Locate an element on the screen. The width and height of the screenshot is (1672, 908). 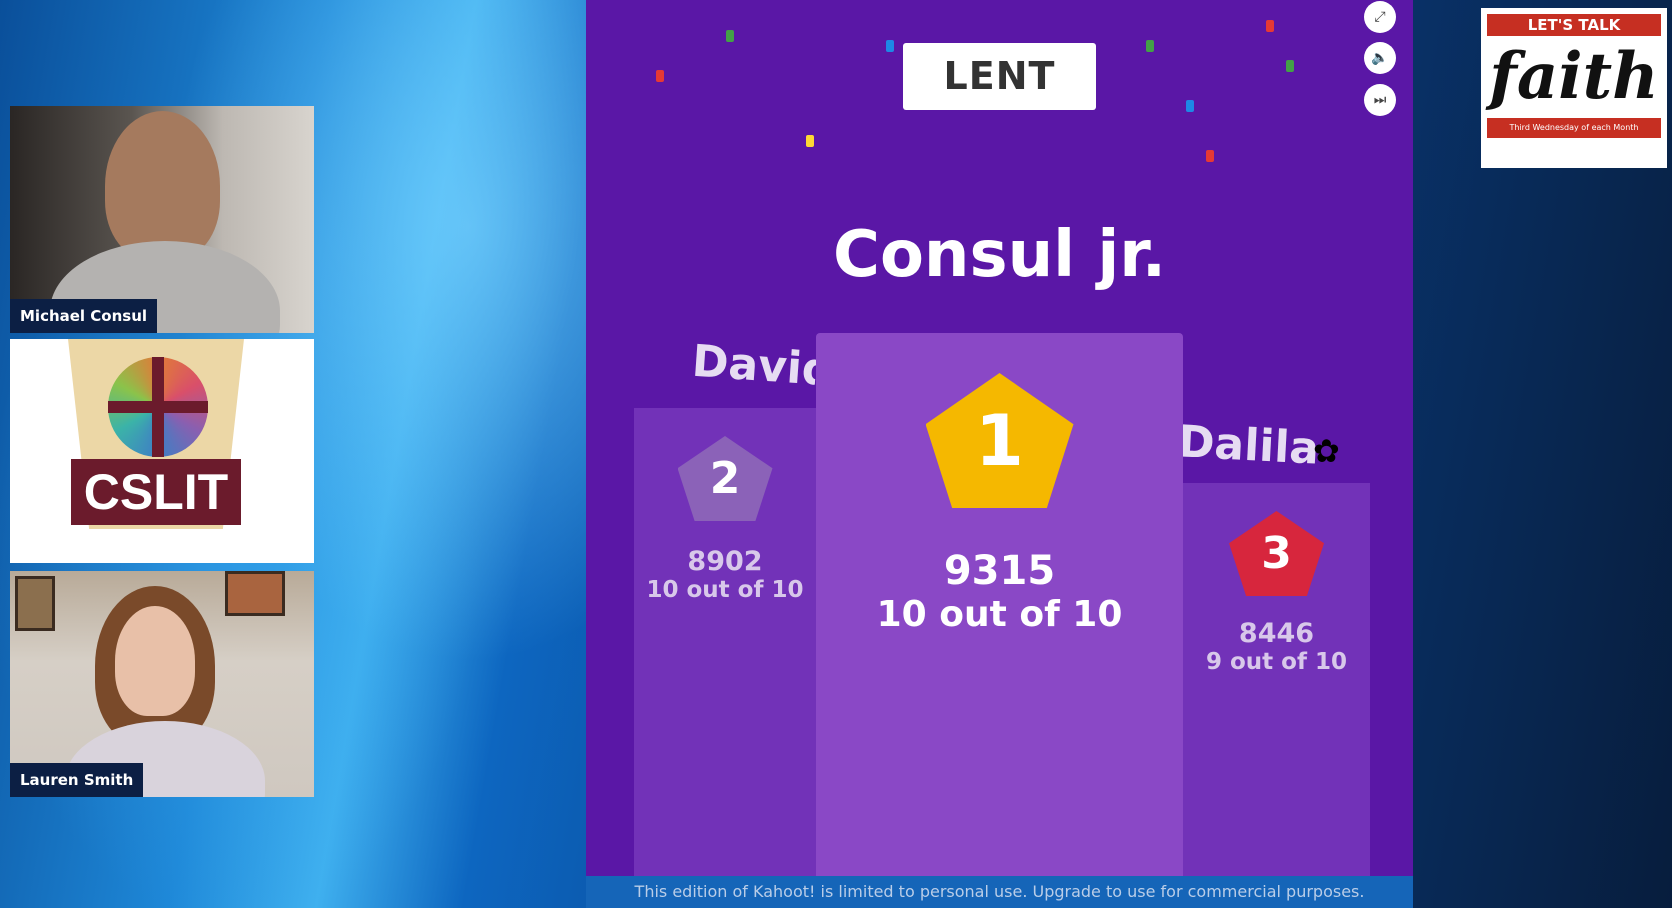
flower-icon: ✿ is located at coordinates (1326, 451).